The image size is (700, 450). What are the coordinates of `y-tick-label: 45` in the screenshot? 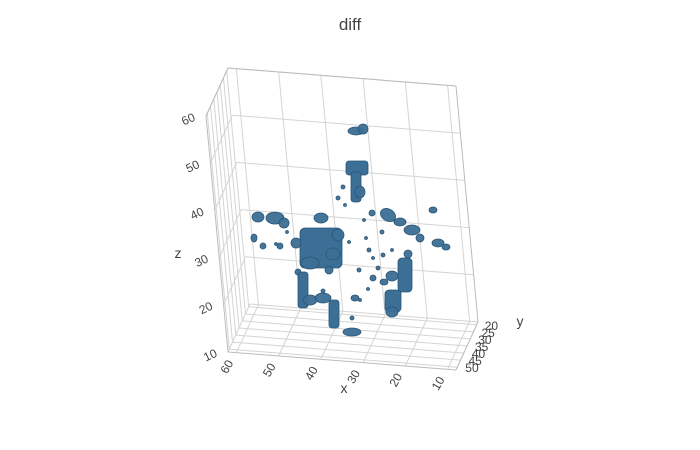 It's located at (476, 361).